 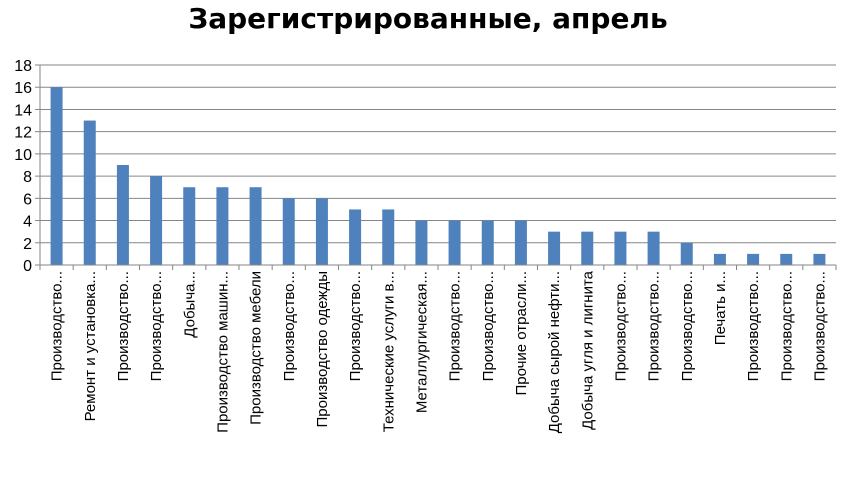 I want to click on y-tick-label: 0, so click(x=27, y=266).